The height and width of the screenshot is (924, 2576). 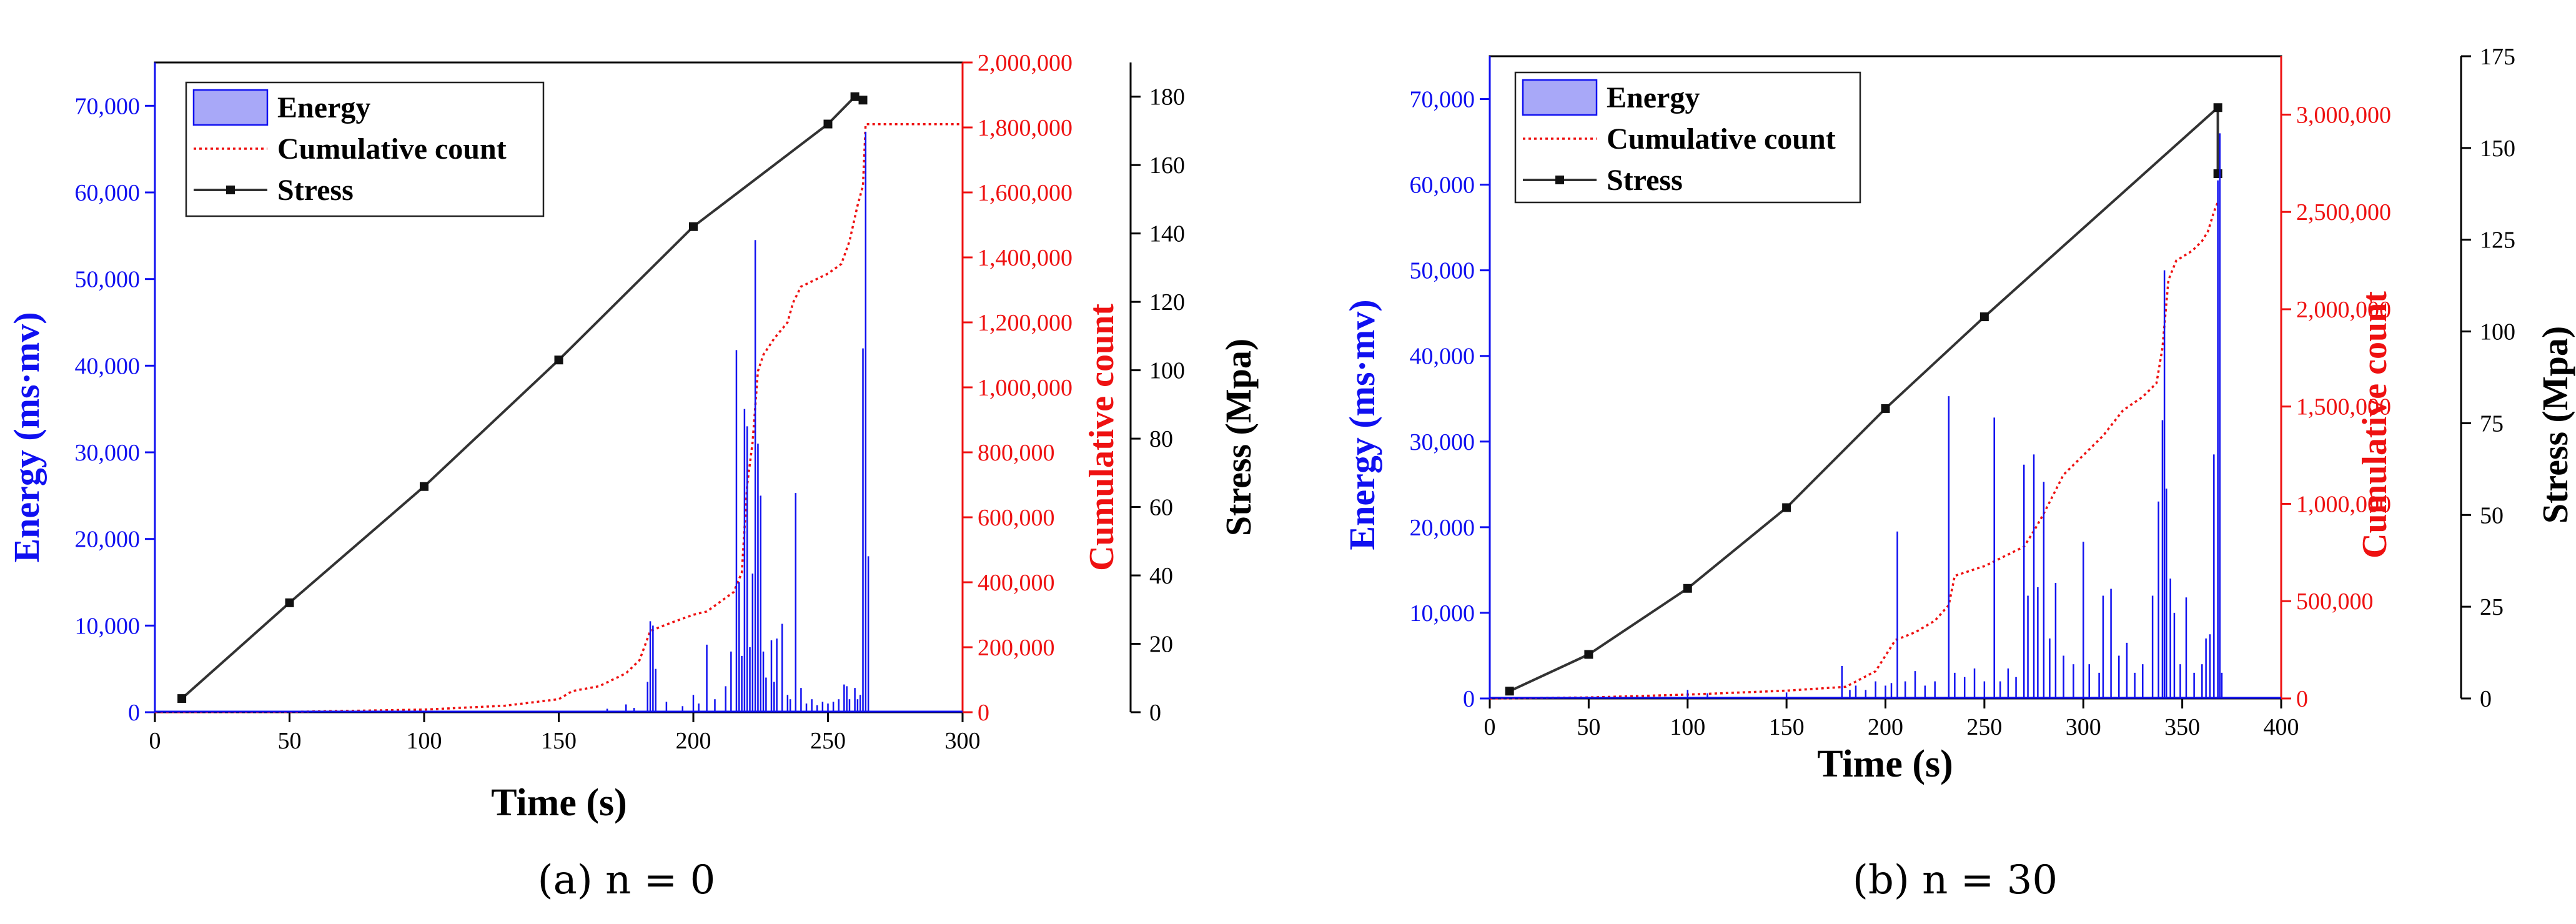 I want to click on stress-tick-label: 40, so click(x=1161, y=576).